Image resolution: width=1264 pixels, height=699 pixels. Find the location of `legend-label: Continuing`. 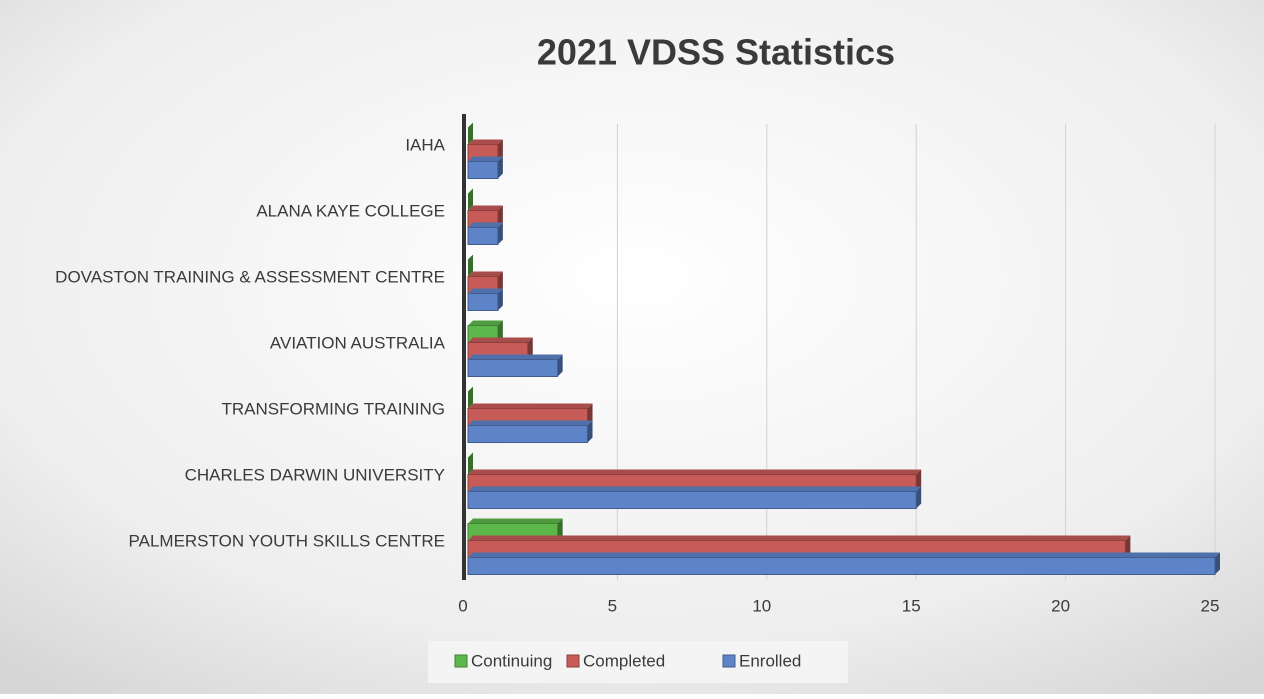

legend-label: Continuing is located at coordinates (511, 660).